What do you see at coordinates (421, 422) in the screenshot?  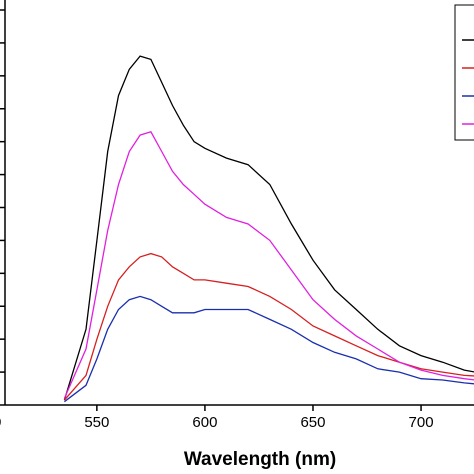 I see `x-tick-label: 700` at bounding box center [421, 422].